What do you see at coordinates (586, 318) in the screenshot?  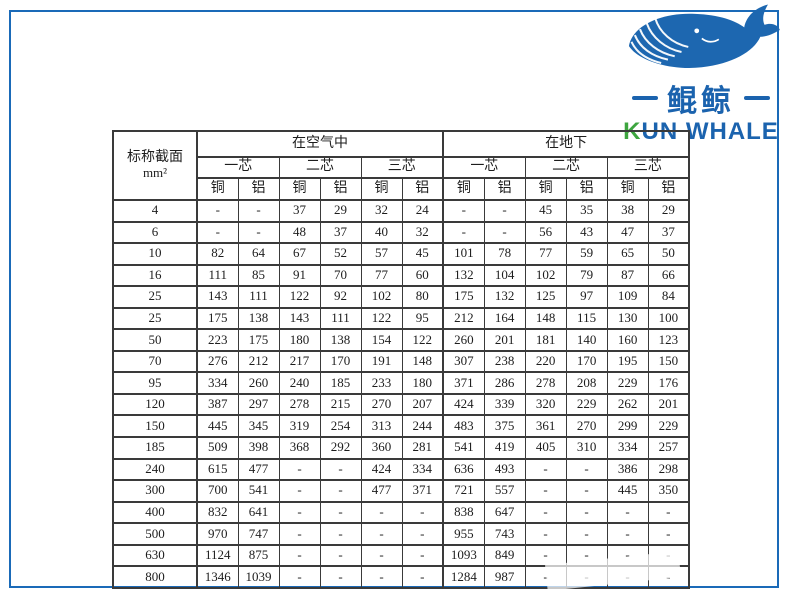 I see `value-cell: 115` at bounding box center [586, 318].